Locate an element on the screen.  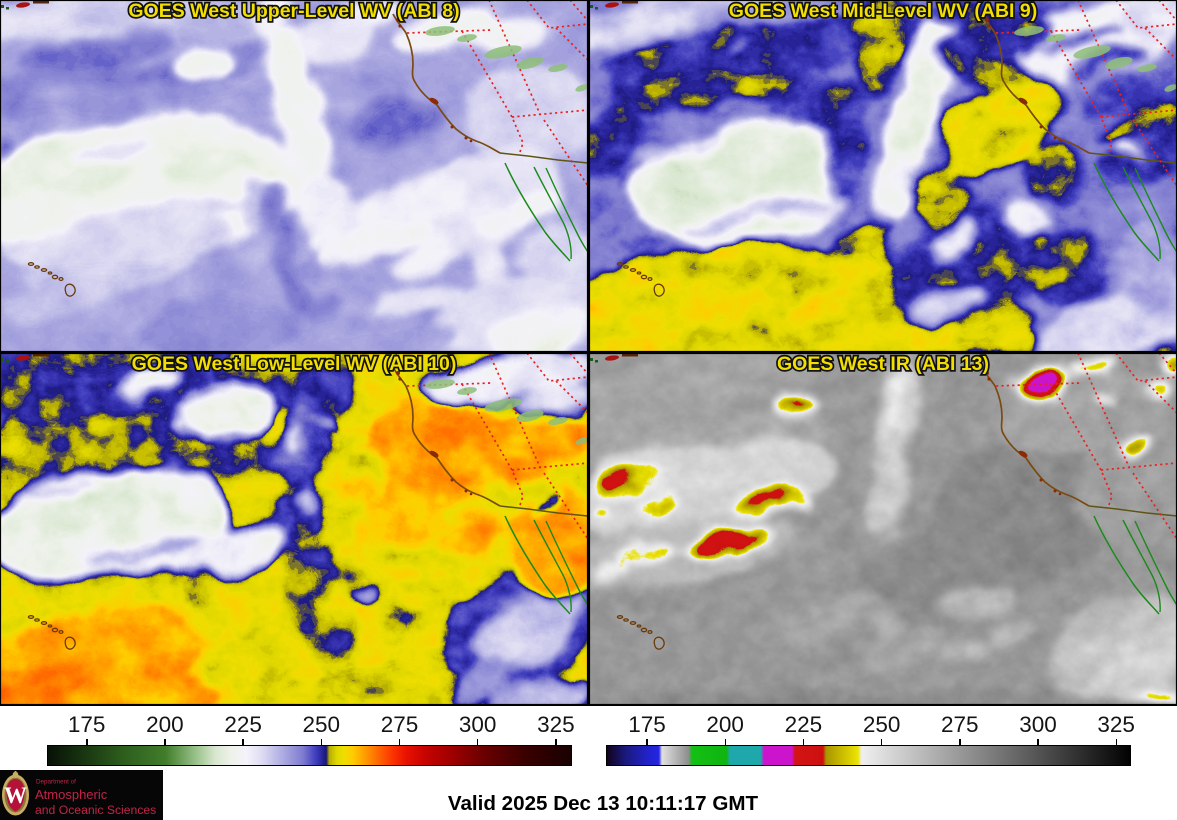
svg-text:GOES West Upper-Level WV (ABI: GOES West Upper-Level WV (ABI 8) is located at coordinates (293, 11).